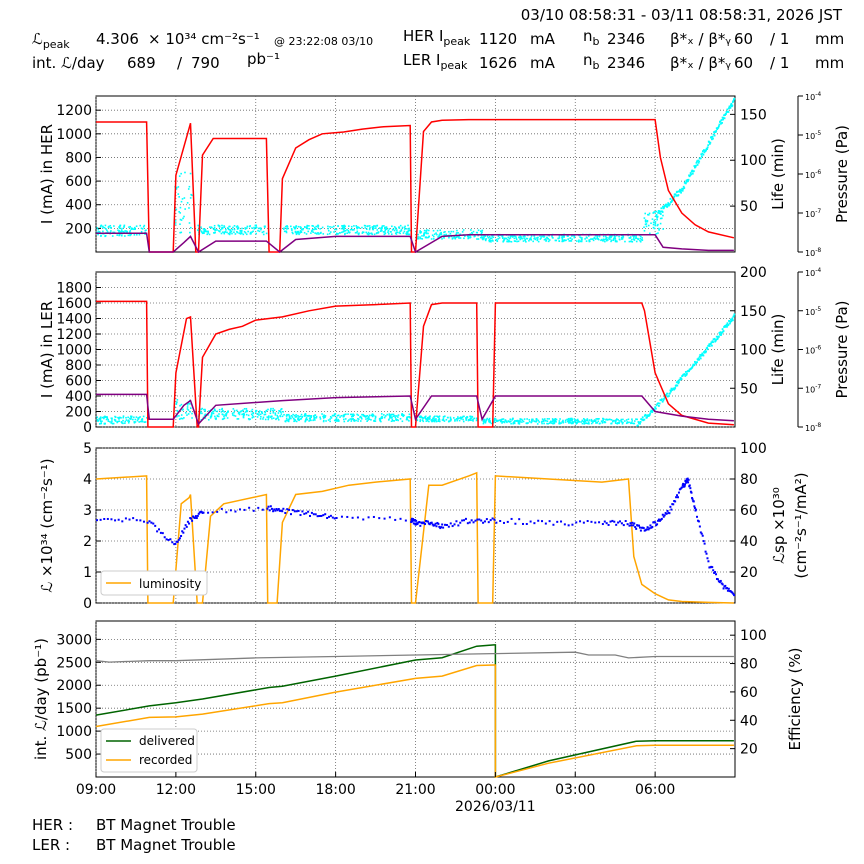 The width and height of the screenshot is (864, 864). I want to click on ytick-label-her-4: 1000, so click(74, 135).